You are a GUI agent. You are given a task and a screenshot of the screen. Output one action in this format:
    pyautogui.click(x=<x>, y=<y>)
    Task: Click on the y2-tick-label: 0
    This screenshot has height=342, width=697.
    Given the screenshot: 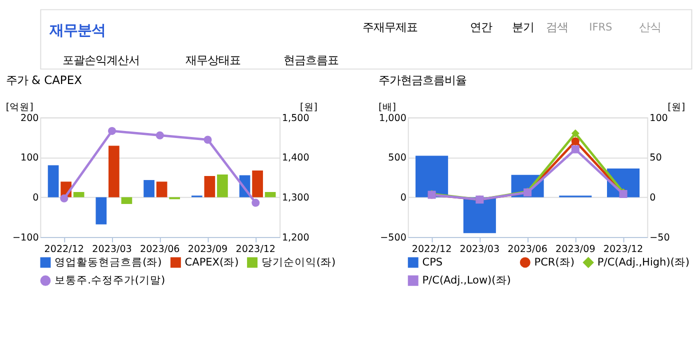 What is the action you would take?
    pyautogui.click(x=653, y=198)
    